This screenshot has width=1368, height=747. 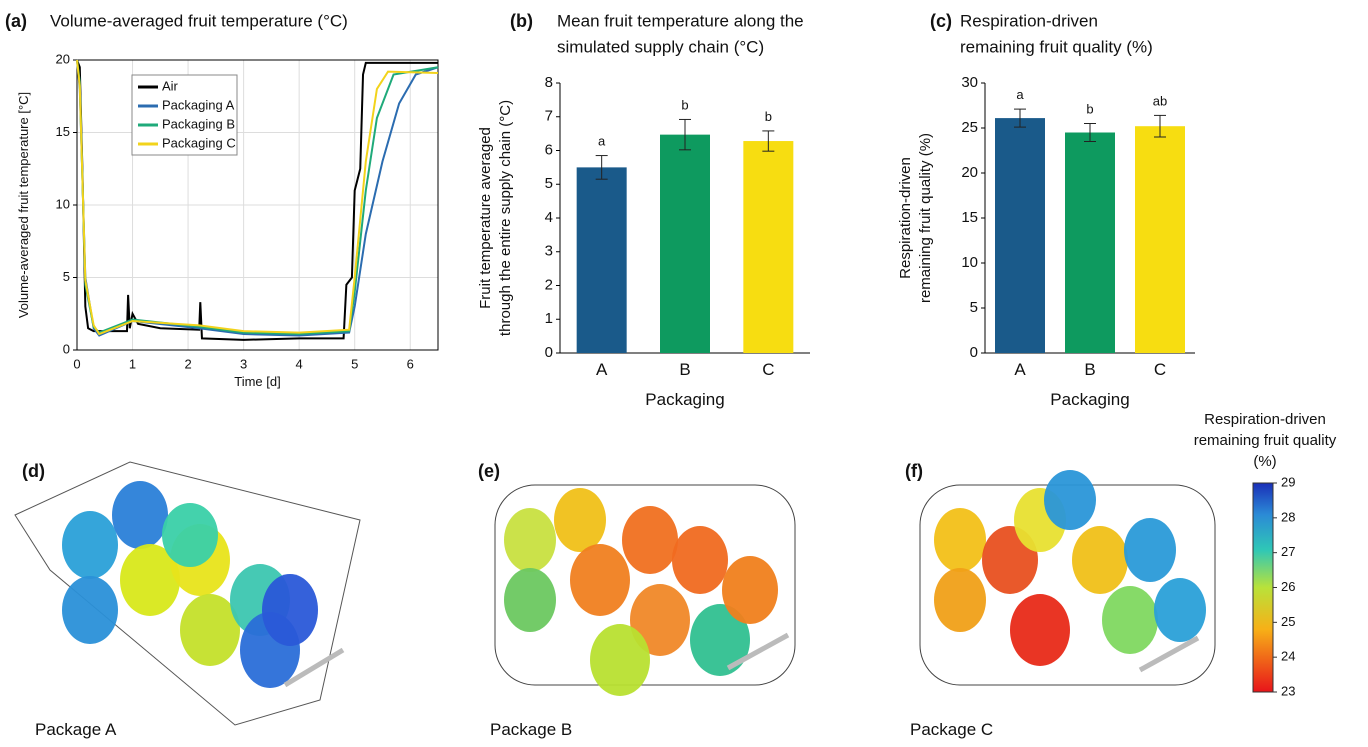 I want to click on colorbar-tick-label: 25, so click(x=1288, y=621).